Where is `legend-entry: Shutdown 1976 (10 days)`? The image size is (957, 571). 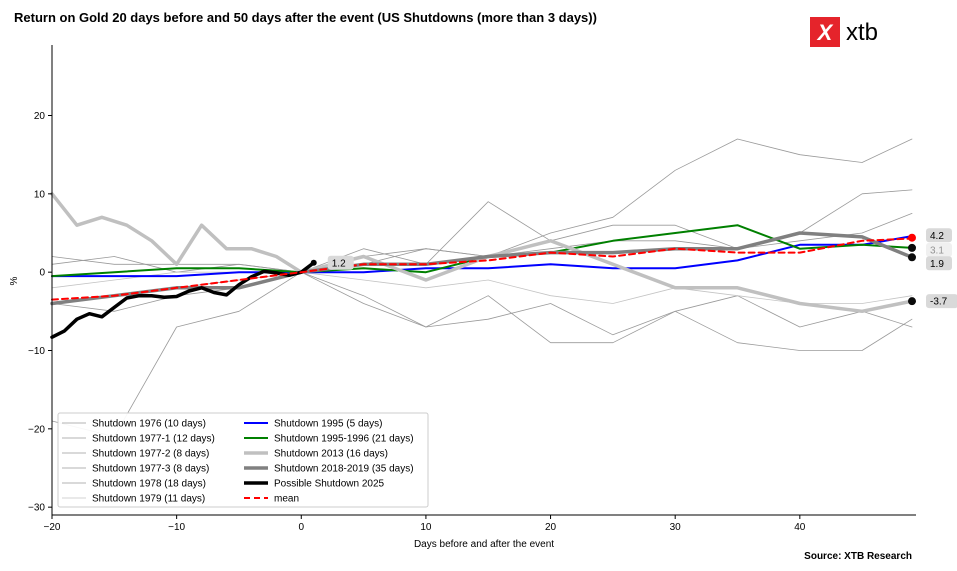 legend-entry: Shutdown 1976 (10 days) is located at coordinates (149, 424).